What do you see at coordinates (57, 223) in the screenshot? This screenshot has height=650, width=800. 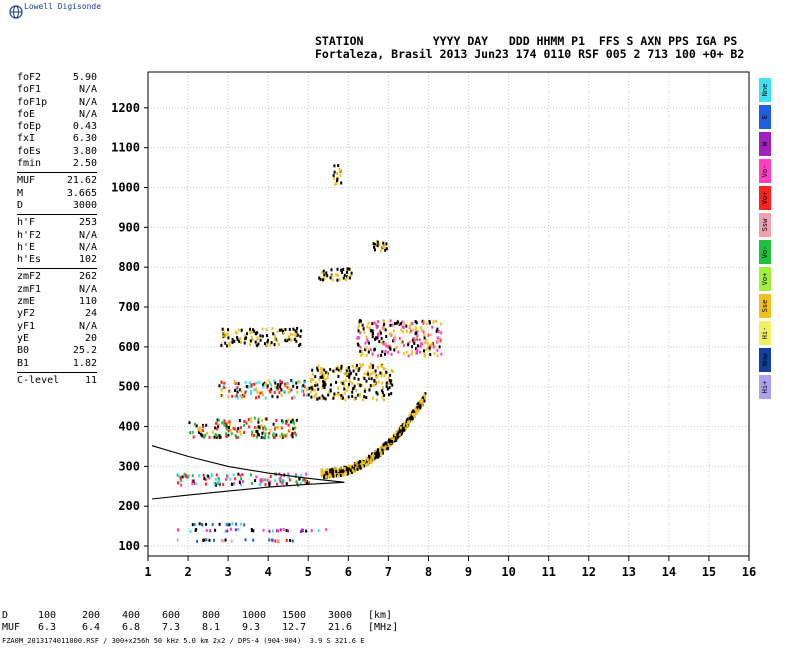 I see `param-row: h'F 253` at bounding box center [57, 223].